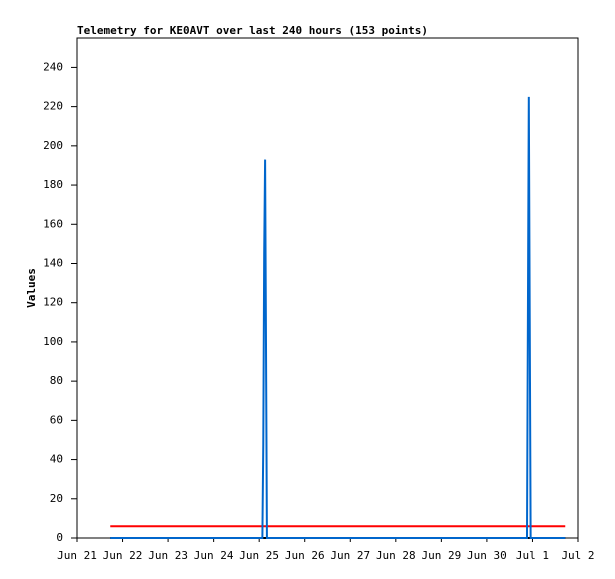 This screenshot has height=579, width=615. What do you see at coordinates (53, 341) in the screenshot?
I see `y-tick-label: 100` at bounding box center [53, 341].